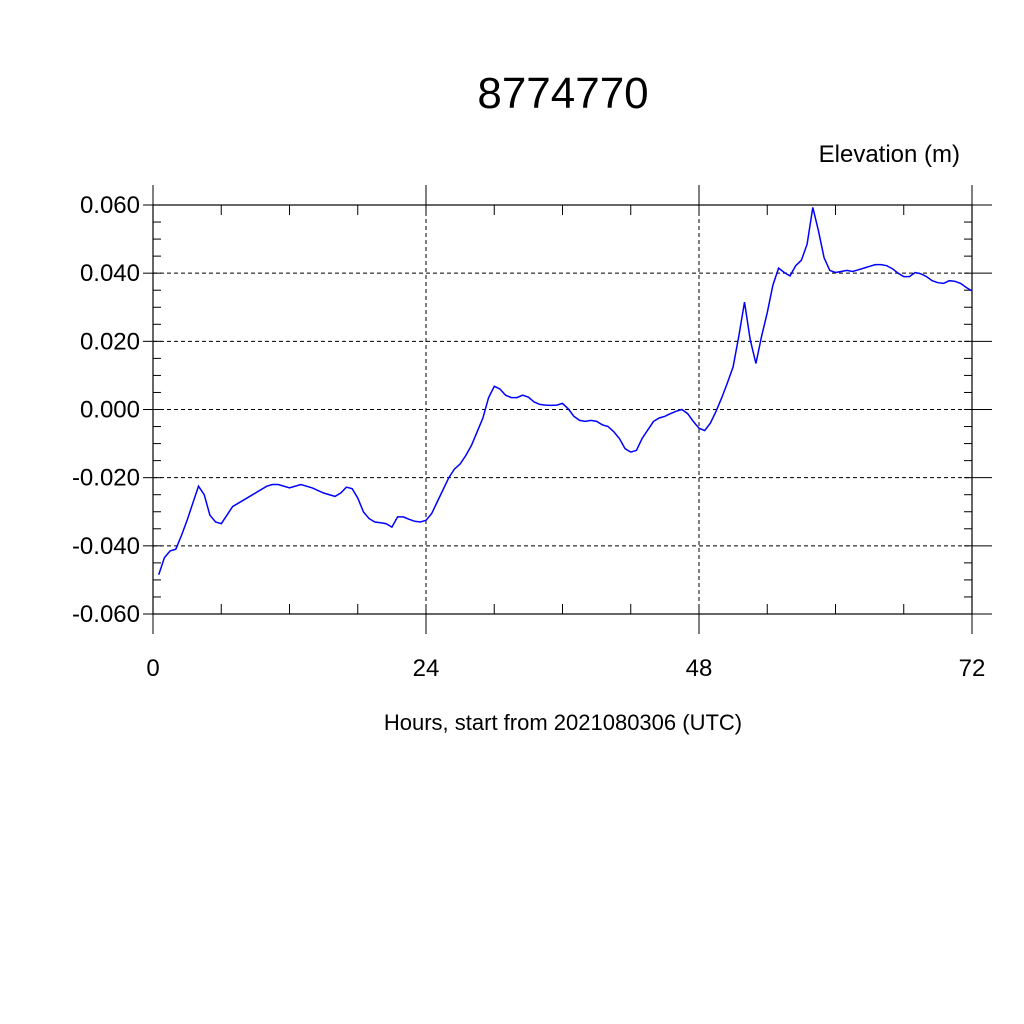 This screenshot has height=1024, width=1024. What do you see at coordinates (889, 154) in the screenshot?
I see `y-axis-label: Elevation (m)` at bounding box center [889, 154].